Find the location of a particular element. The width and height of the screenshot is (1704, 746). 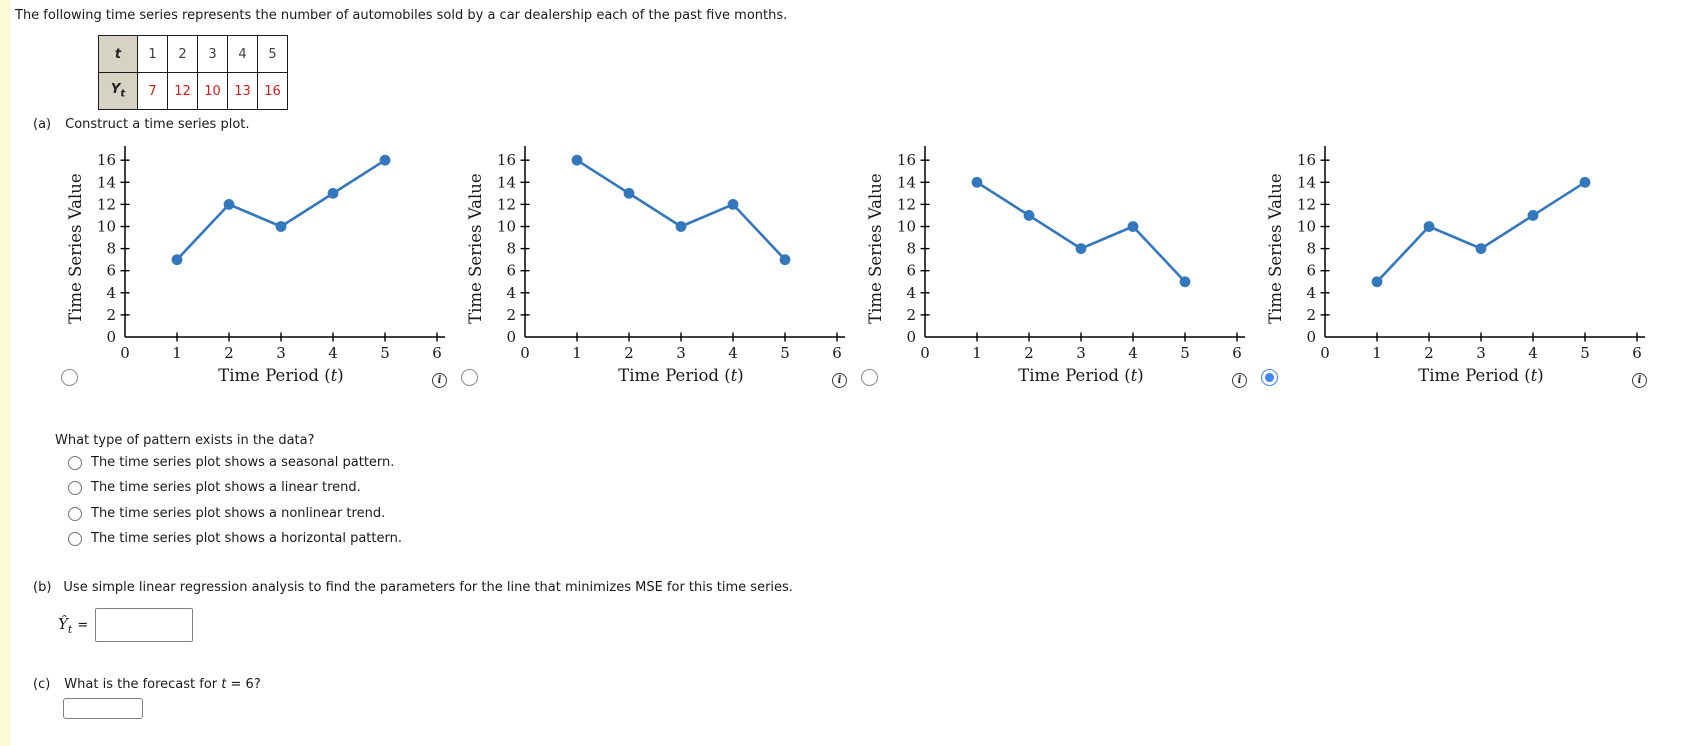

part-c-text: What is the forecast for t = 6? is located at coordinates (162, 684).